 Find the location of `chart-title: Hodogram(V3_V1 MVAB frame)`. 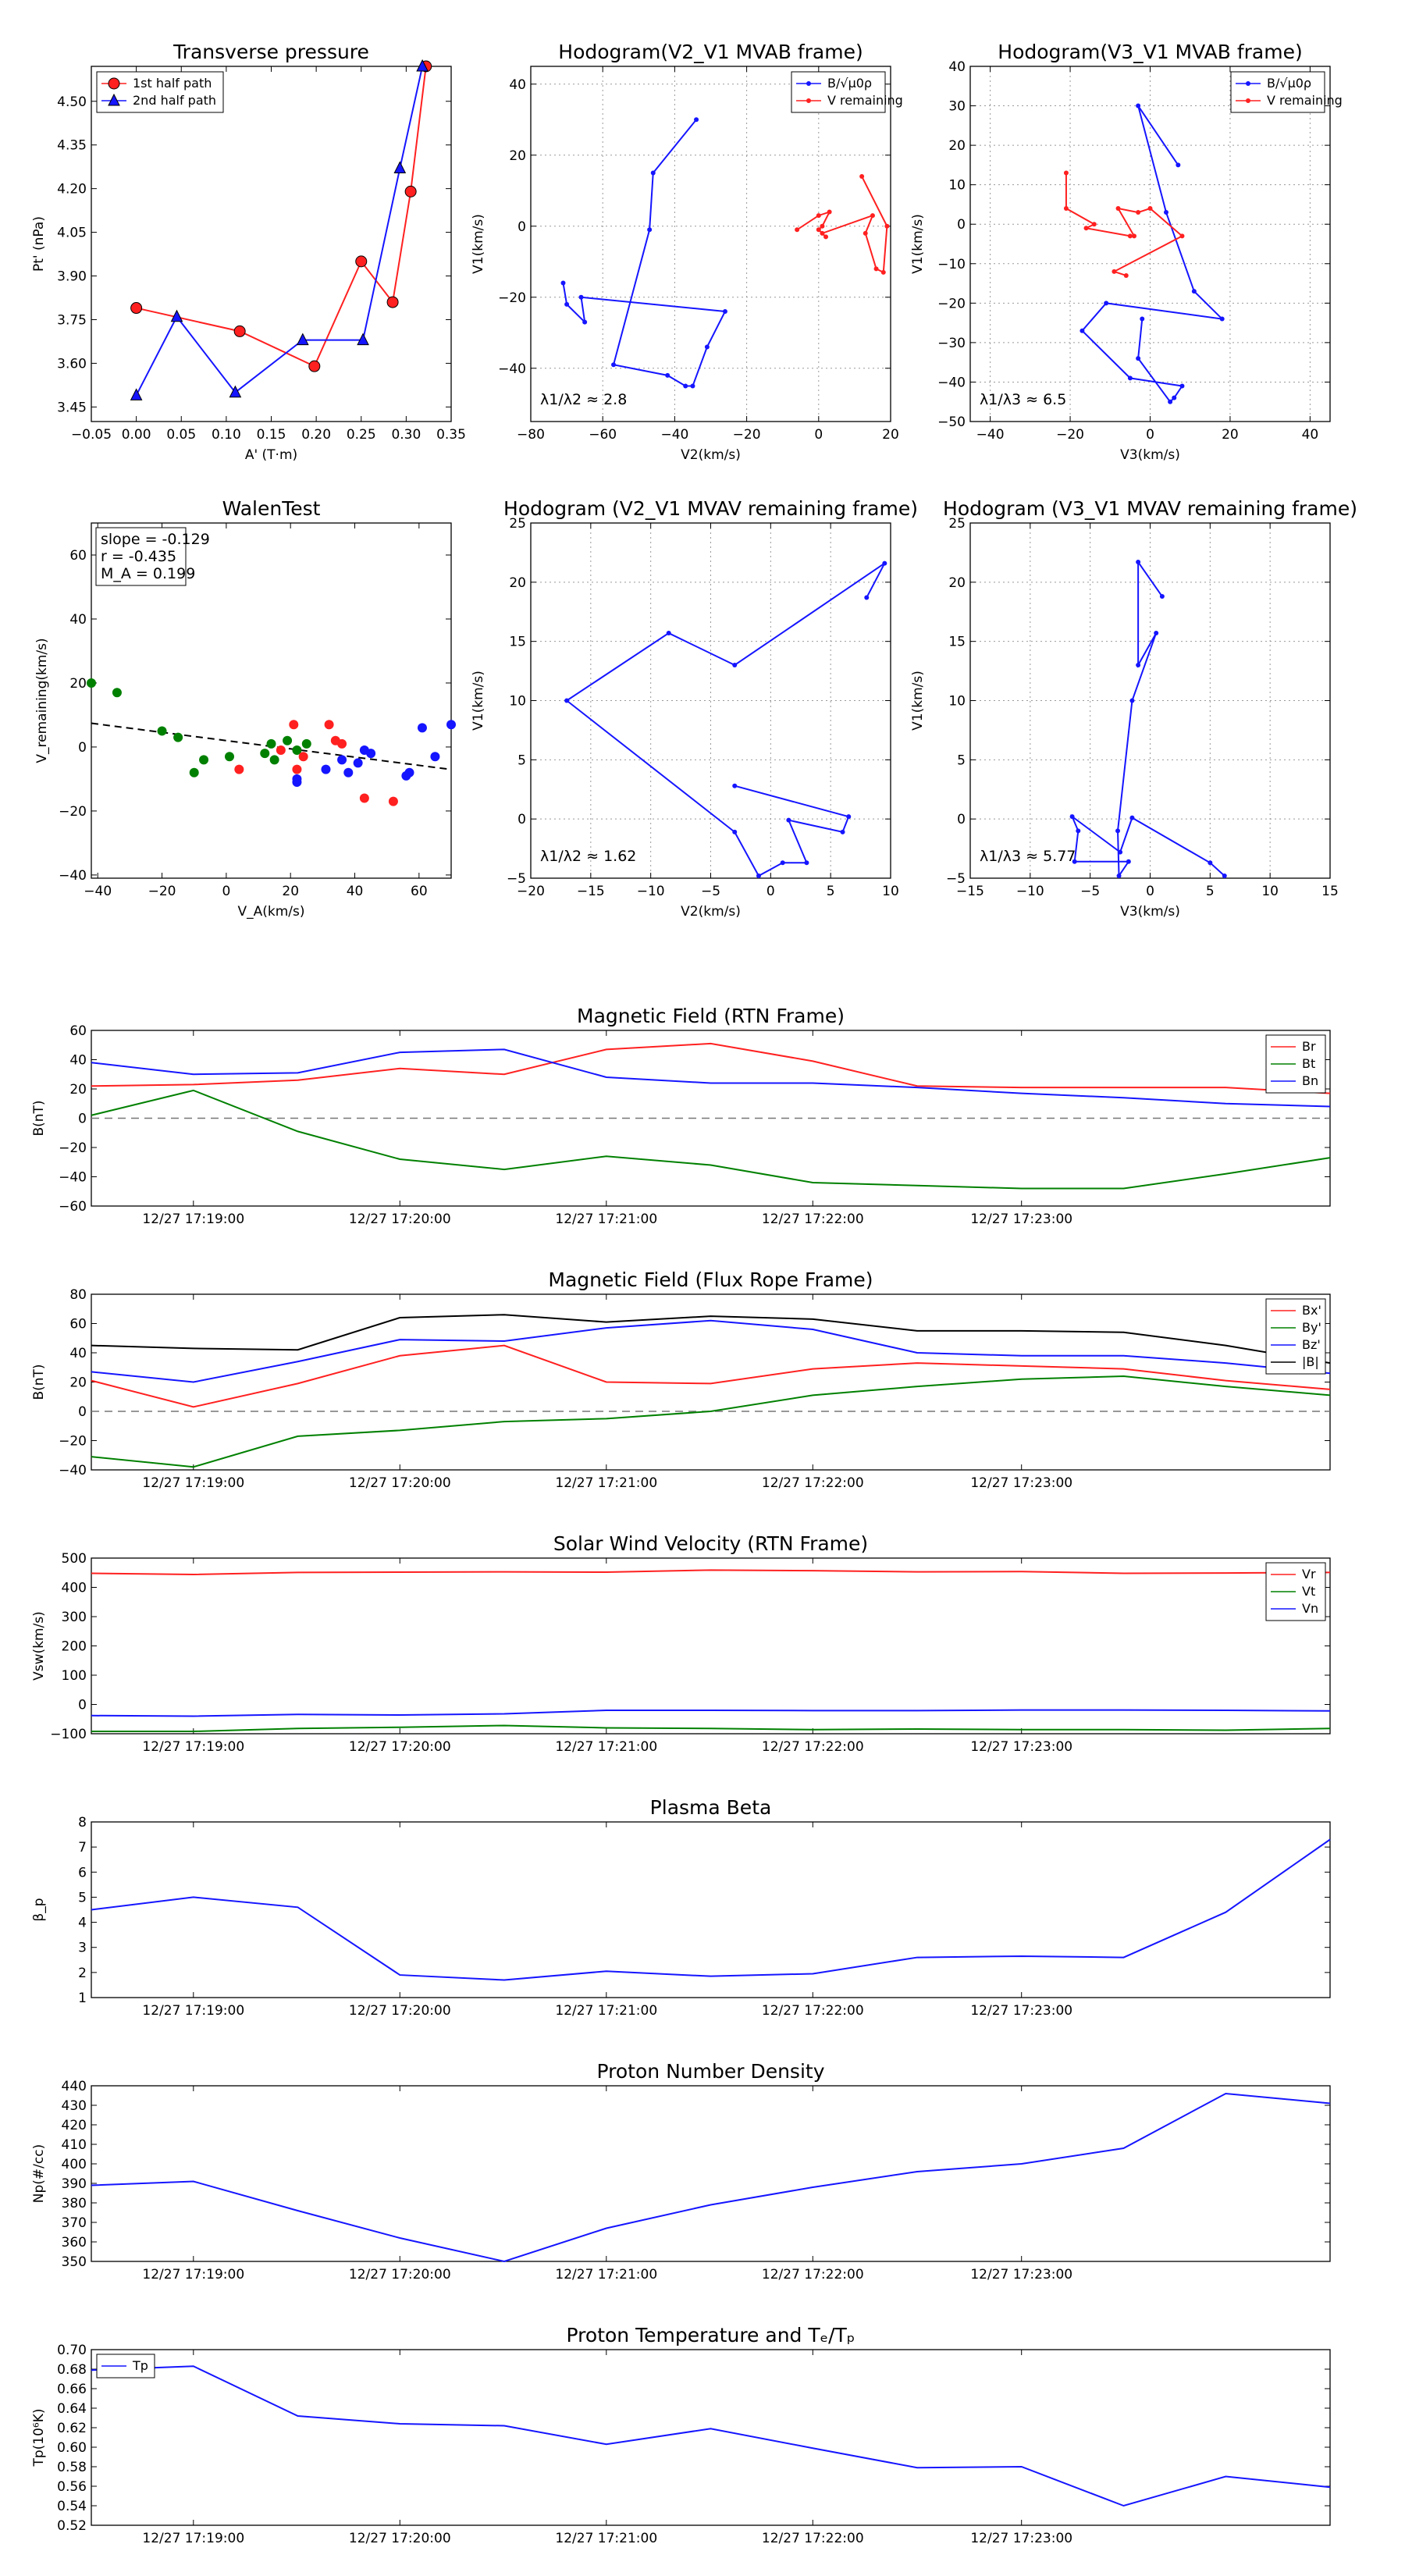

chart-title: Hodogram(V3_V1 MVAB frame) is located at coordinates (1150, 52).